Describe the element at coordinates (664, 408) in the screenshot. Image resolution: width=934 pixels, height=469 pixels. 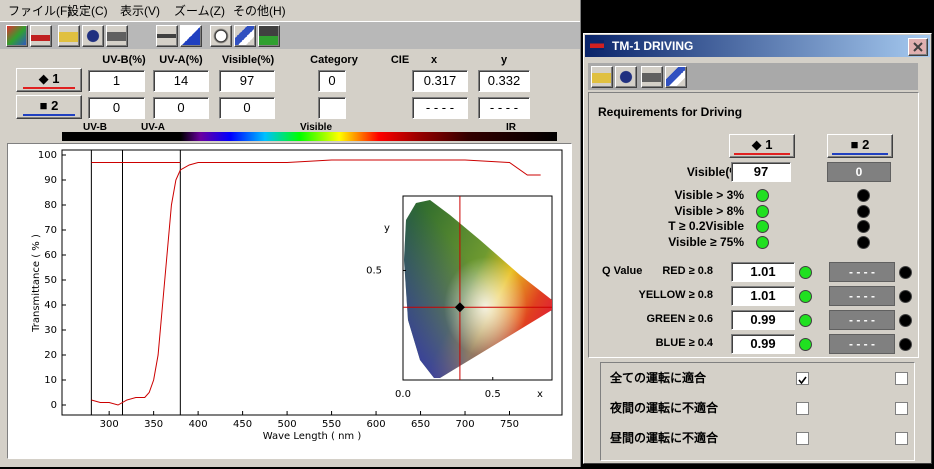
I see `check-label: 夜間の運転に不適合` at that location.